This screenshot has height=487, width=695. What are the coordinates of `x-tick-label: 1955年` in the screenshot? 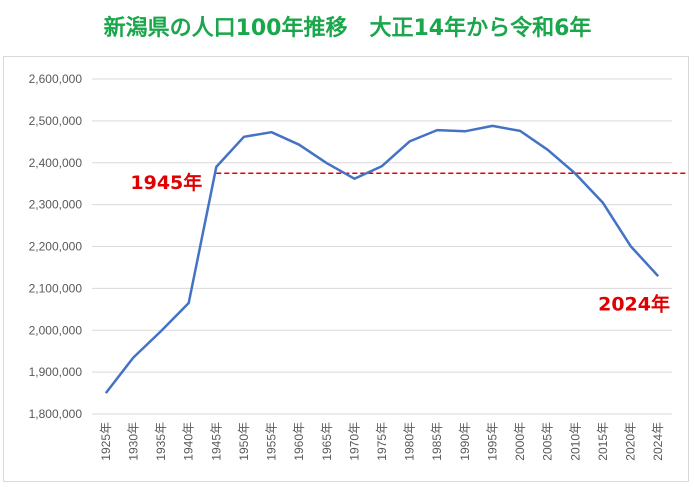 It's located at (272, 441).